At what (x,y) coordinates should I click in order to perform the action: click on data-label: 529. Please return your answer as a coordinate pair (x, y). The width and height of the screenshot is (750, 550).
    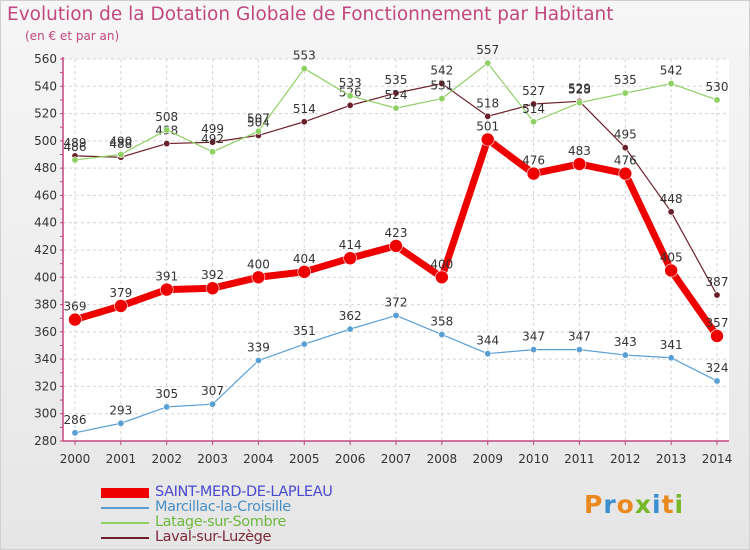
    Looking at the image, I should click on (579, 88).